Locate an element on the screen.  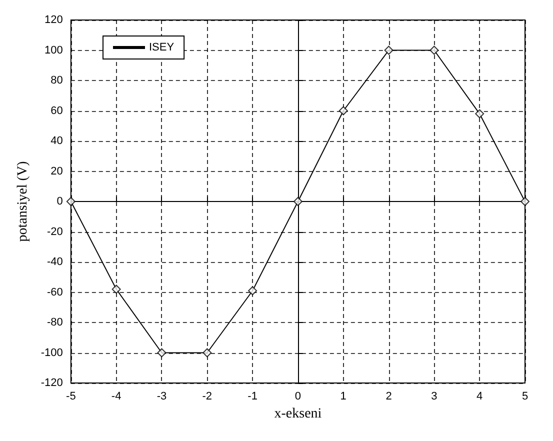
y-tick-label: 40 is located at coordinates (56, 141).